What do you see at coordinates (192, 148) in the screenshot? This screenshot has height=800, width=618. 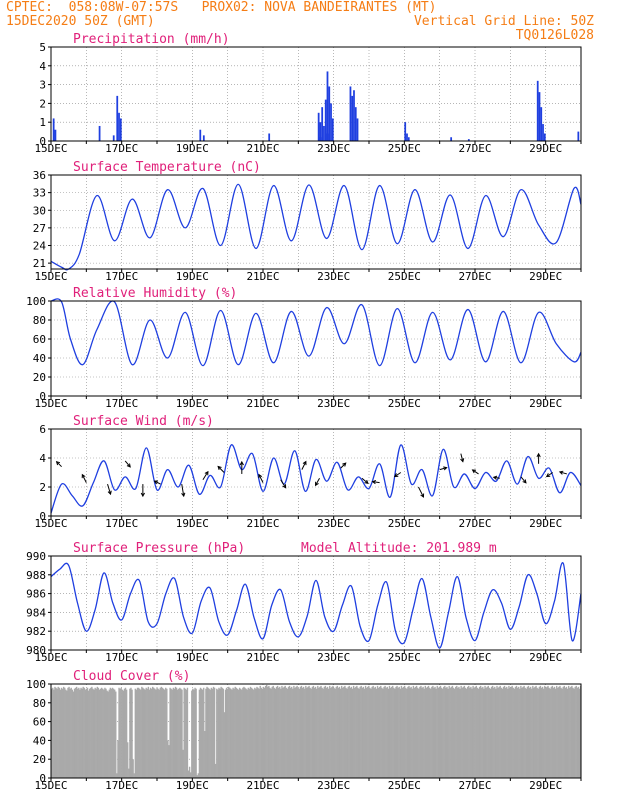 I see `precip-xtick-label: 19DEC` at bounding box center [192, 148].